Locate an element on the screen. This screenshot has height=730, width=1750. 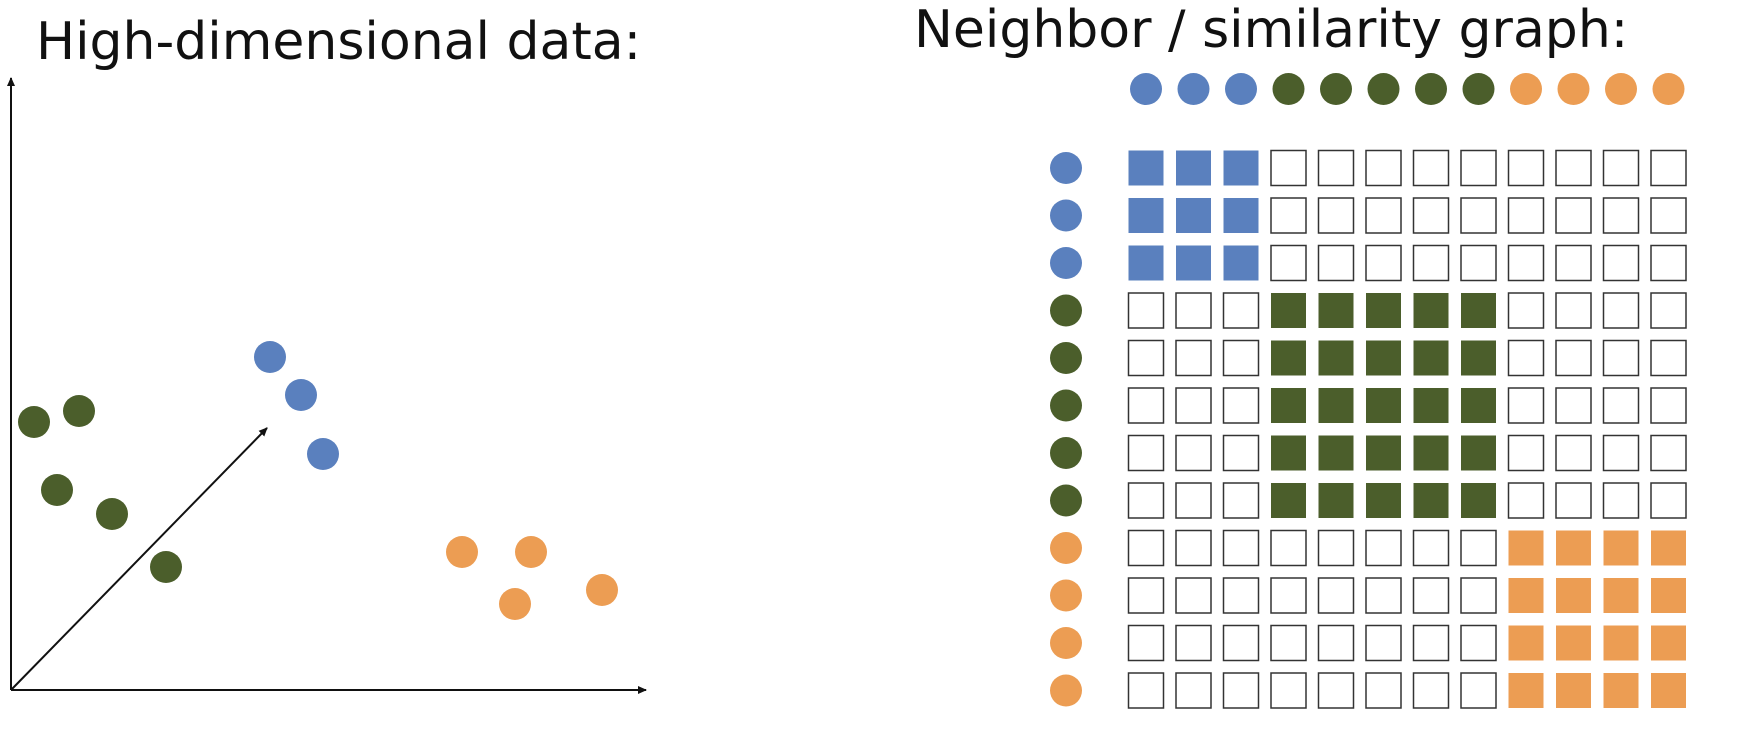
orange-data-point is located at coordinates (531, 552).